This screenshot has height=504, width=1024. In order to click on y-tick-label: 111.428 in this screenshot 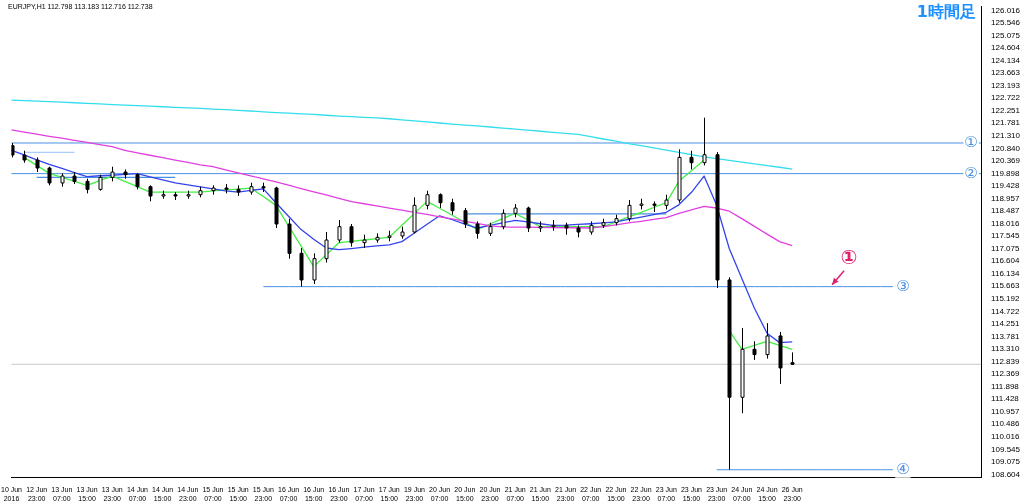, I will do `click(1005, 399)`.